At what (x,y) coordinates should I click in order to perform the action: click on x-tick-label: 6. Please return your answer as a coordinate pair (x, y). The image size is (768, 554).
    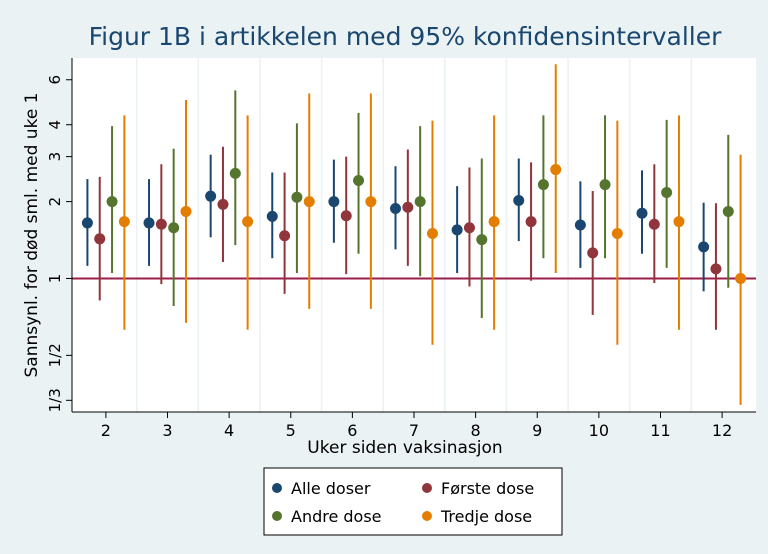
    Looking at the image, I should click on (352, 430).